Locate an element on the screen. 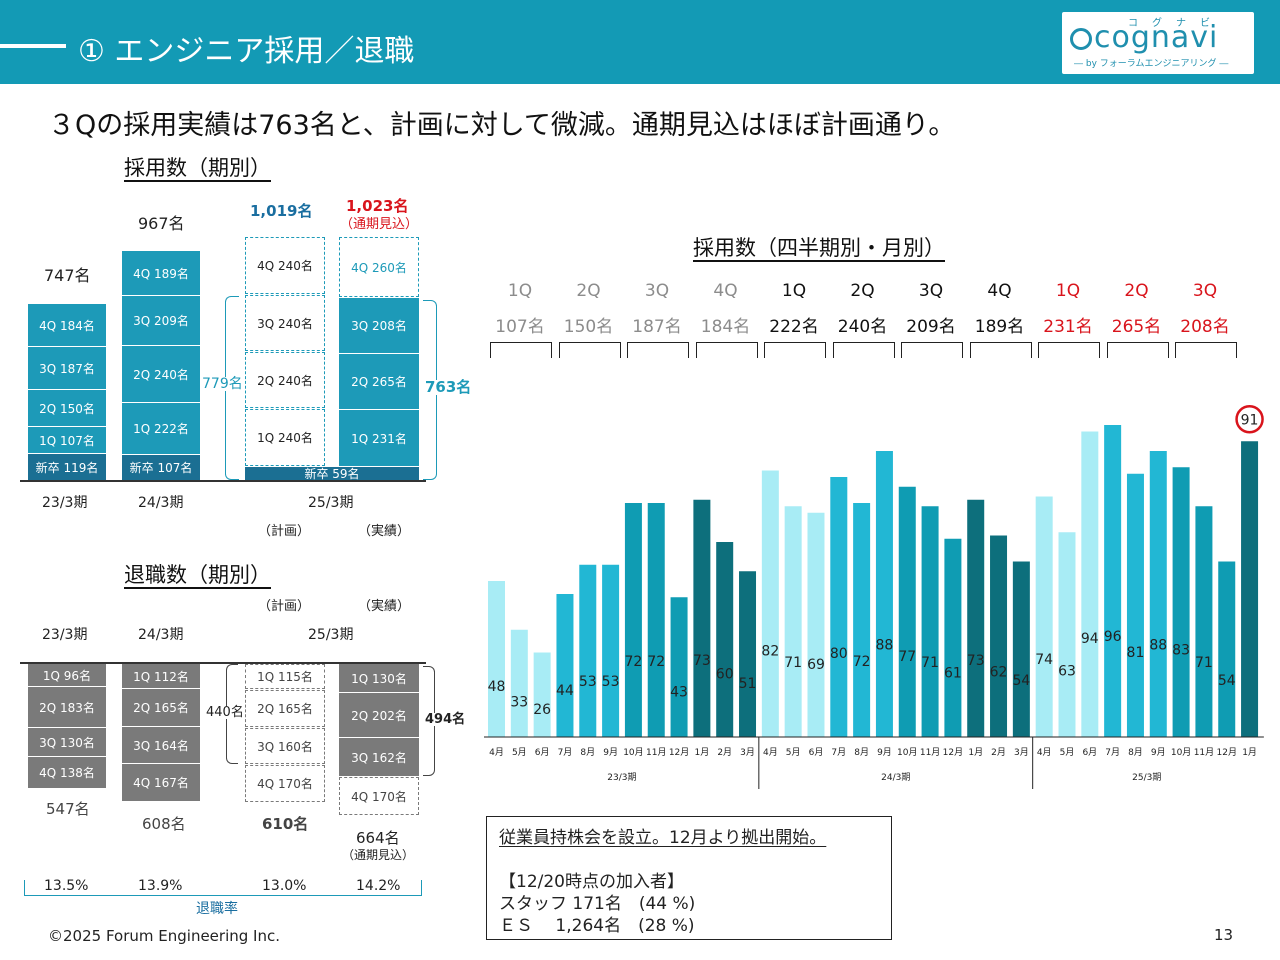  hiring-25-actual-4q: 4Q 260名 is located at coordinates (379, 267).